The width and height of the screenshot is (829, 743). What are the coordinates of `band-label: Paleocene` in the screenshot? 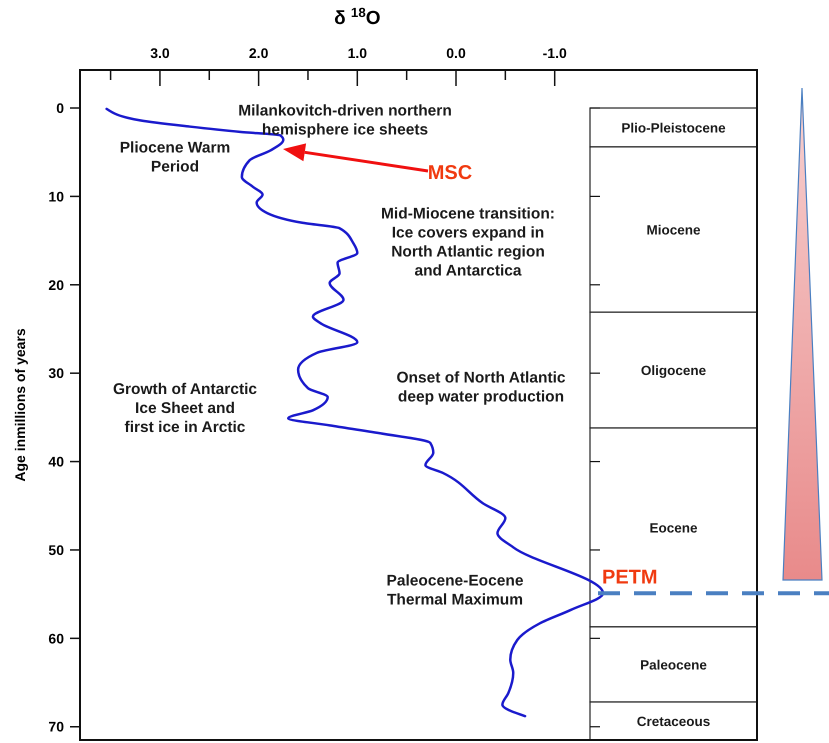 It's located at (674, 664).